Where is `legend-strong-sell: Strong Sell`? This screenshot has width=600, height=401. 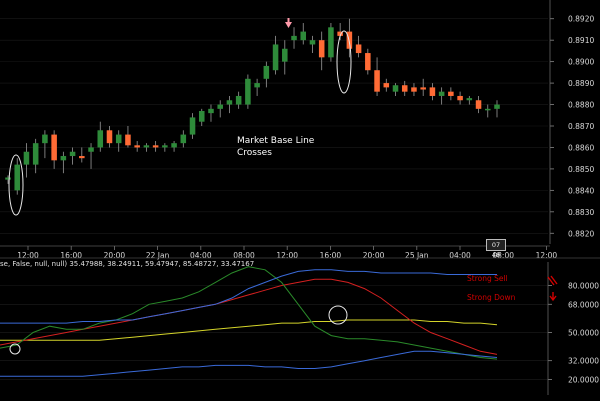
legend-strong-sell: Strong Sell is located at coordinates (487, 278).